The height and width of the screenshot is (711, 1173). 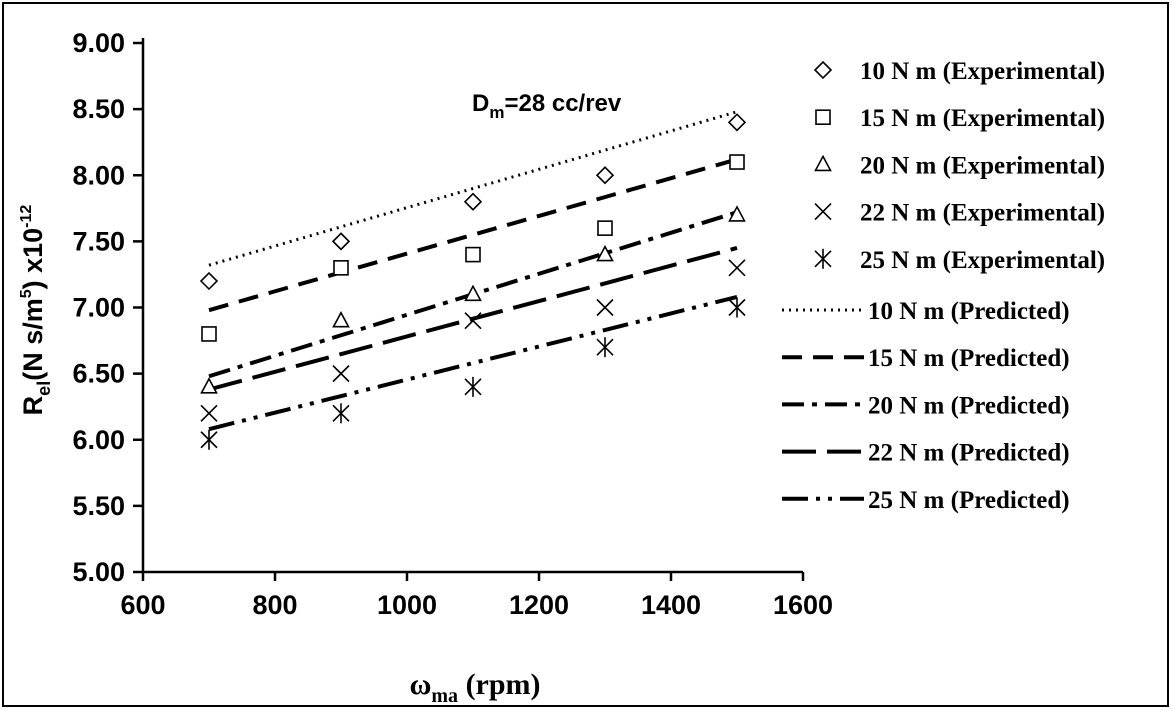 I want to click on y-tick-label: 7.50, so click(x=98, y=241).